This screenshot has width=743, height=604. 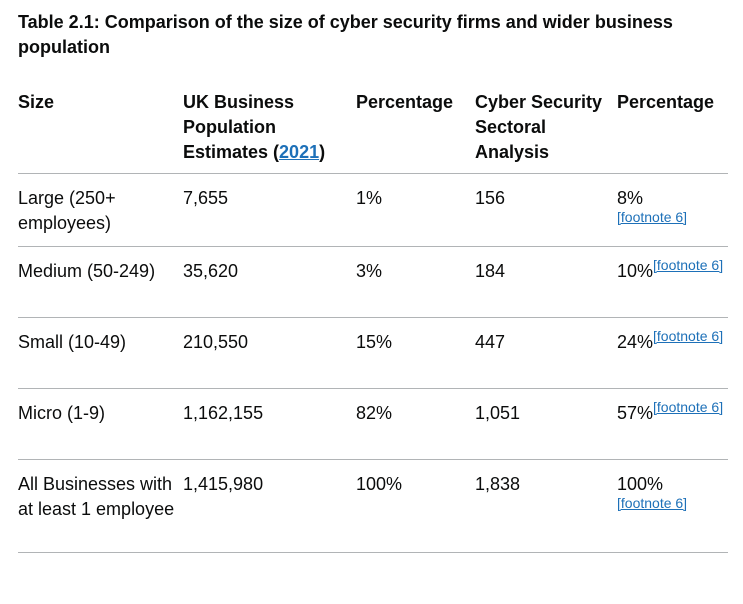 What do you see at coordinates (672, 132) in the screenshot?
I see `header-percentage-2: Percentage` at bounding box center [672, 132].